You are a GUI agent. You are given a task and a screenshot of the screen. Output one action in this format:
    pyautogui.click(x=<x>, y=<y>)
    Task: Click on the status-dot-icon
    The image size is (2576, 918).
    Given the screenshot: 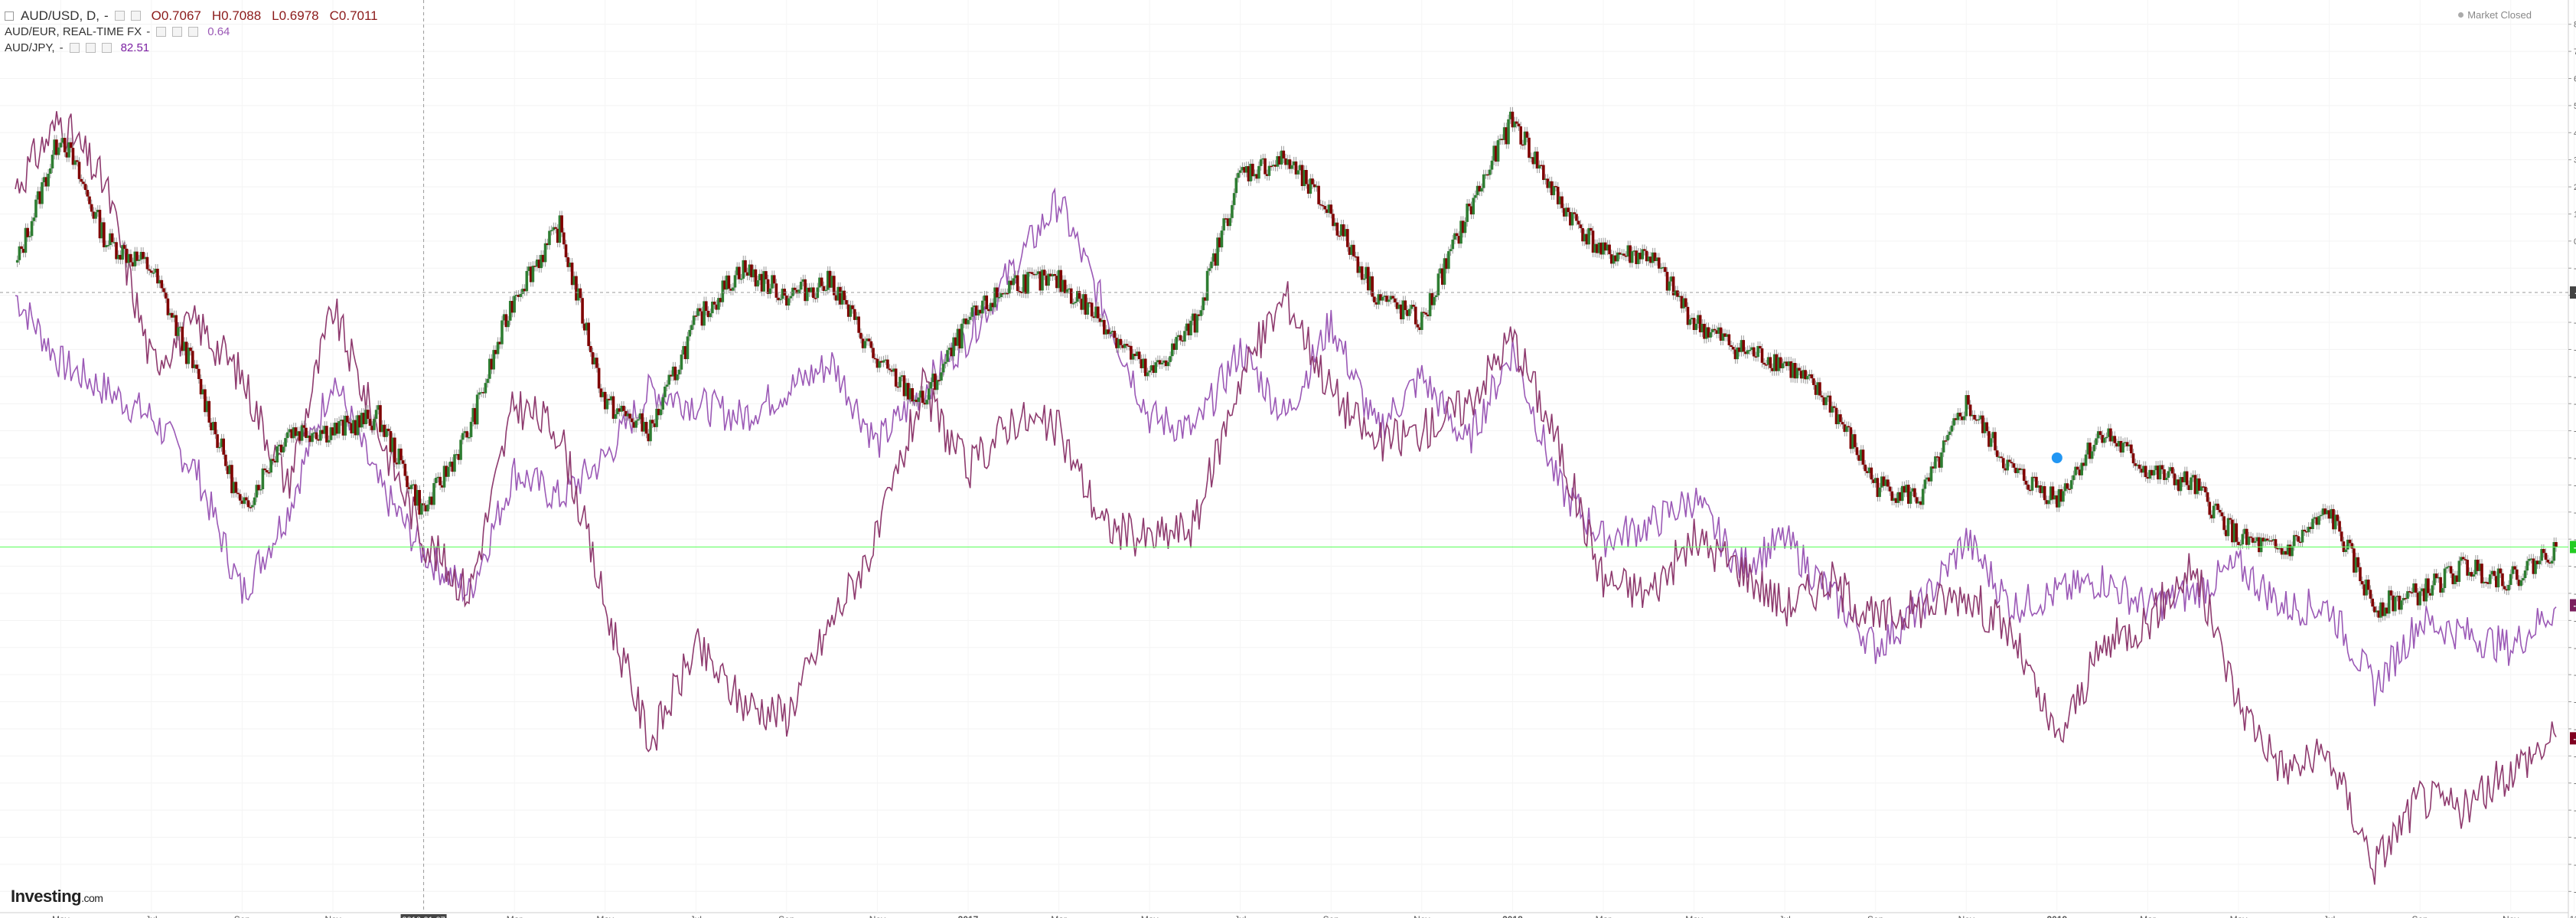 What is the action you would take?
    pyautogui.click(x=2461, y=15)
    